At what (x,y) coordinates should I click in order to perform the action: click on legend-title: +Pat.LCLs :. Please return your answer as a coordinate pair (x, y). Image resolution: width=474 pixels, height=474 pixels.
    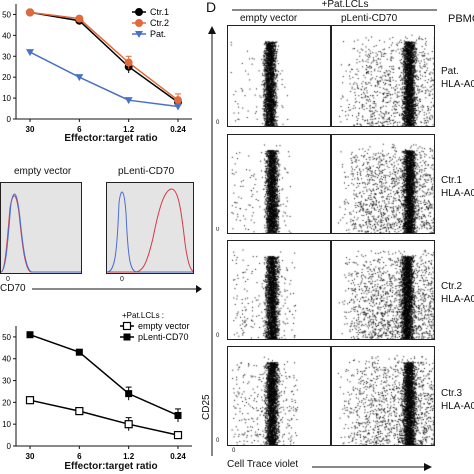
    Looking at the image, I should click on (143, 315).